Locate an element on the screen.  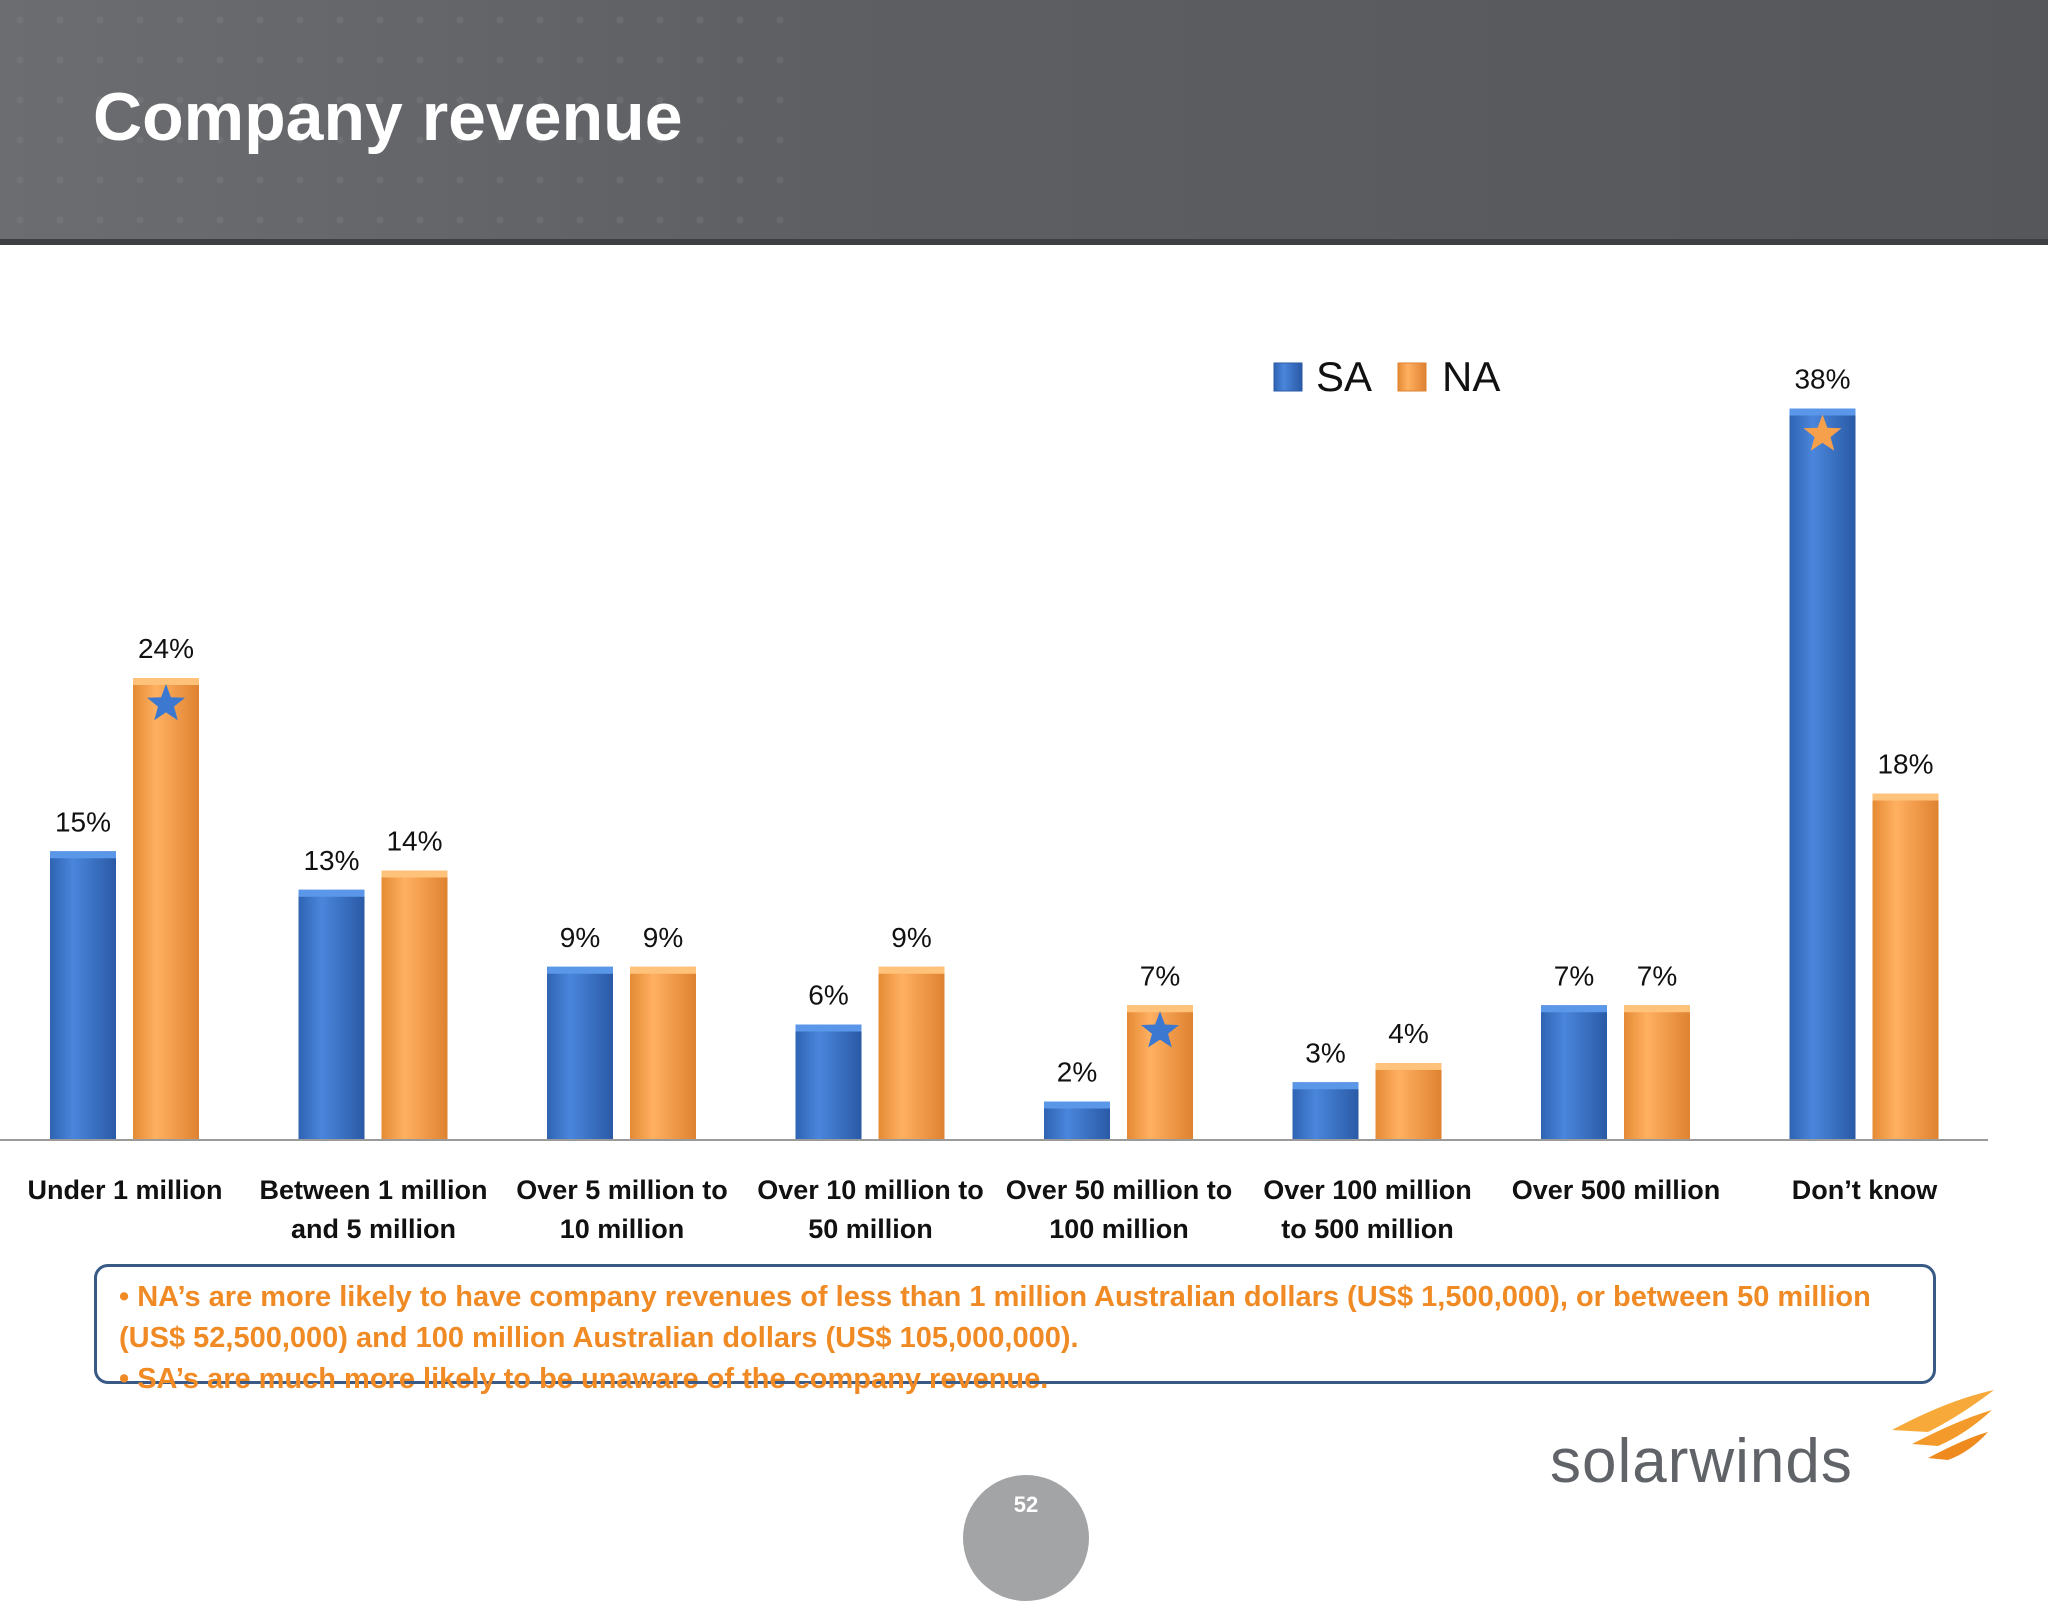
data-label-sa-2: 9% is located at coordinates (580, 937).